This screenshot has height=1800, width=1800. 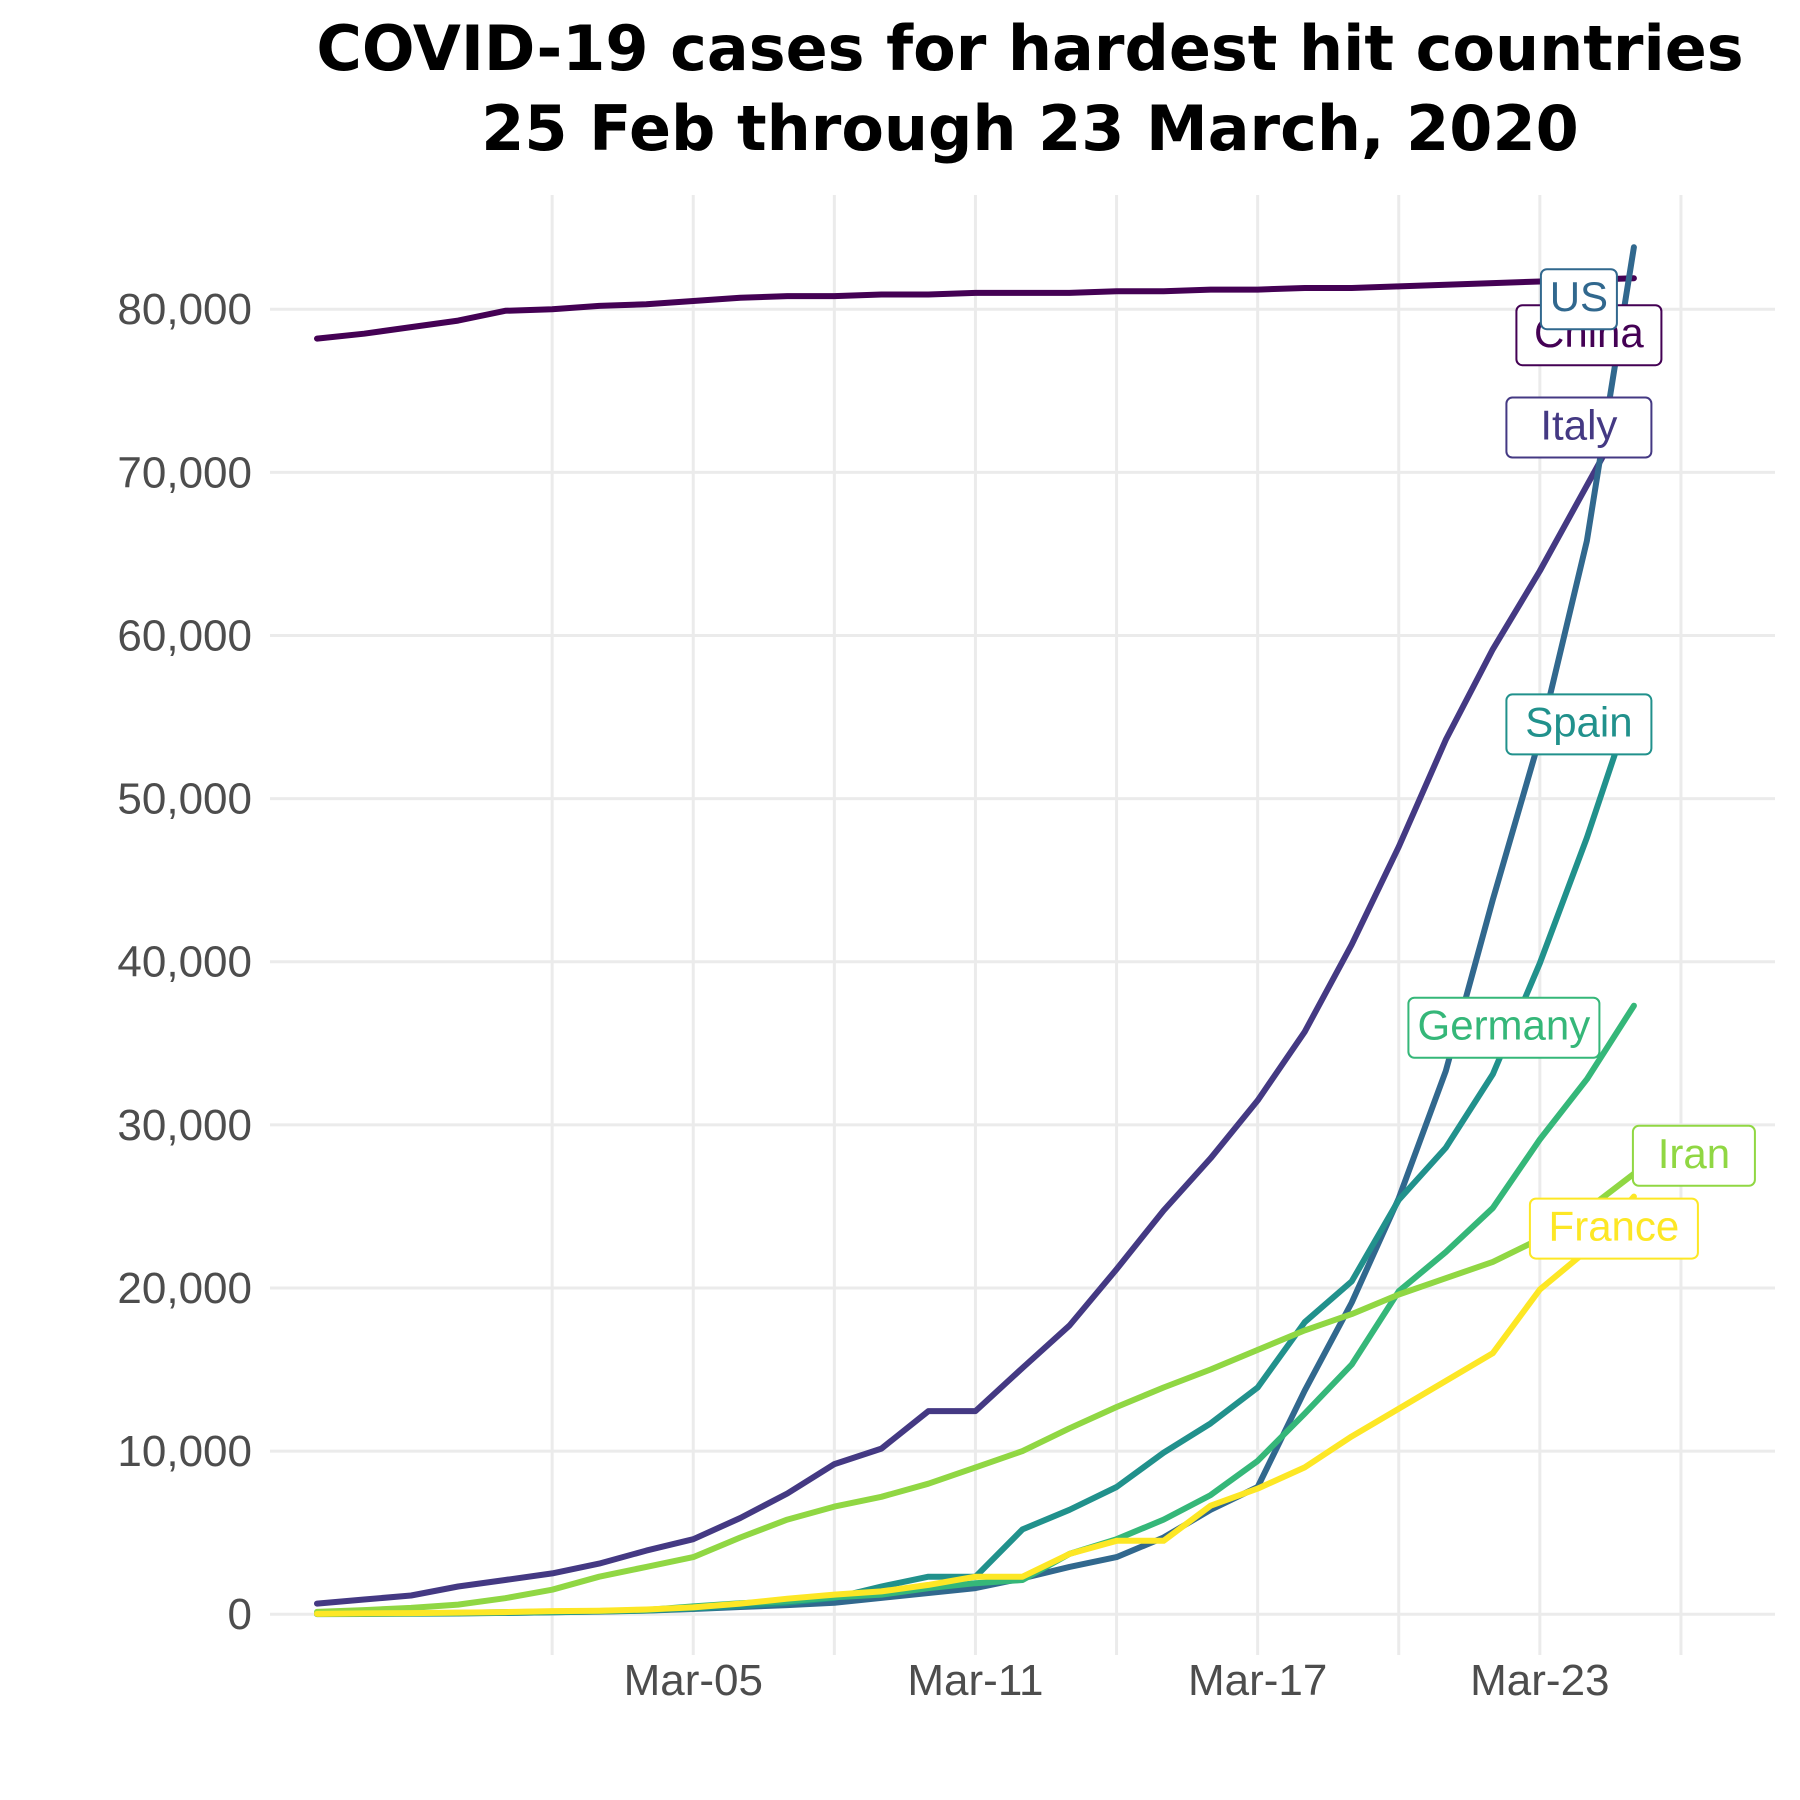 I want to click on x-axis-tick-labels: Mar-05 Mar-11 Mar-17 Mar-23, so click(x=1117, y=1680).